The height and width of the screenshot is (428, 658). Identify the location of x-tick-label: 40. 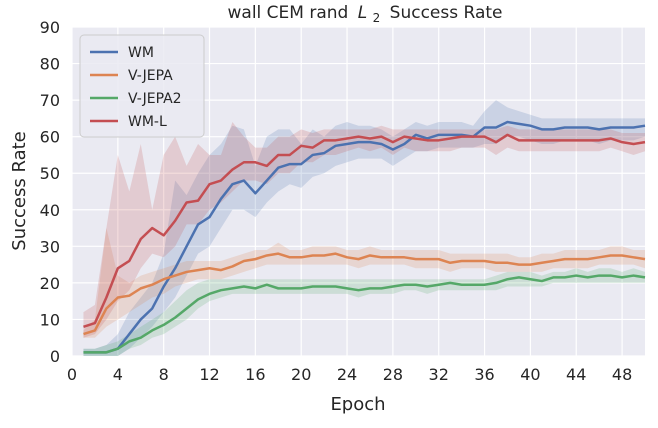
(530, 374).